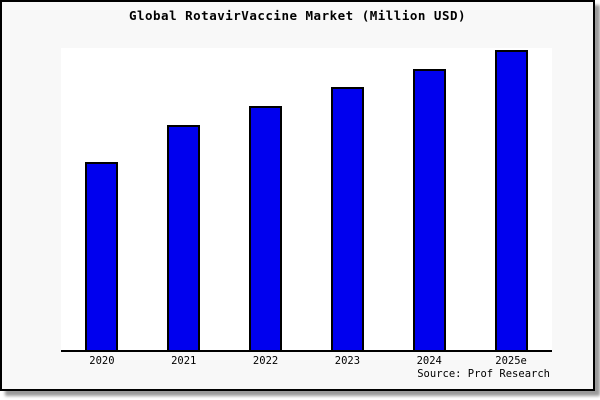 The height and width of the screenshot is (400, 600). Describe the element at coordinates (265, 361) in the screenshot. I see `x-tick-label-2022: 2022` at that location.